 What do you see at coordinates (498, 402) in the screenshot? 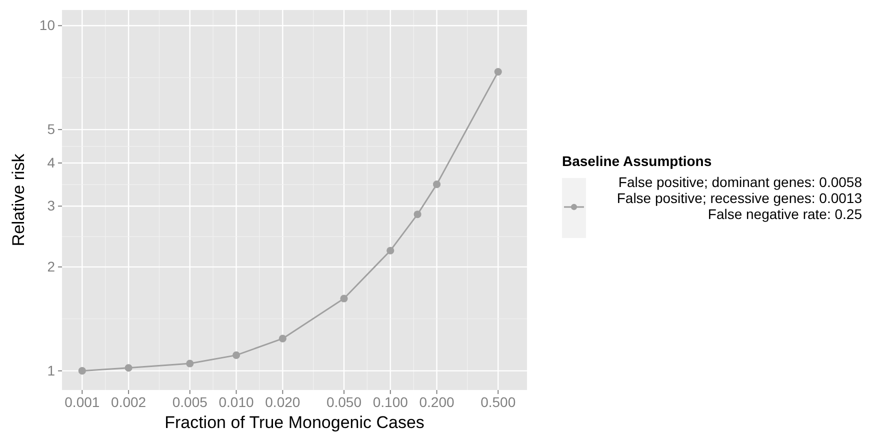
I see `x-tick-label: 0.500` at bounding box center [498, 402].